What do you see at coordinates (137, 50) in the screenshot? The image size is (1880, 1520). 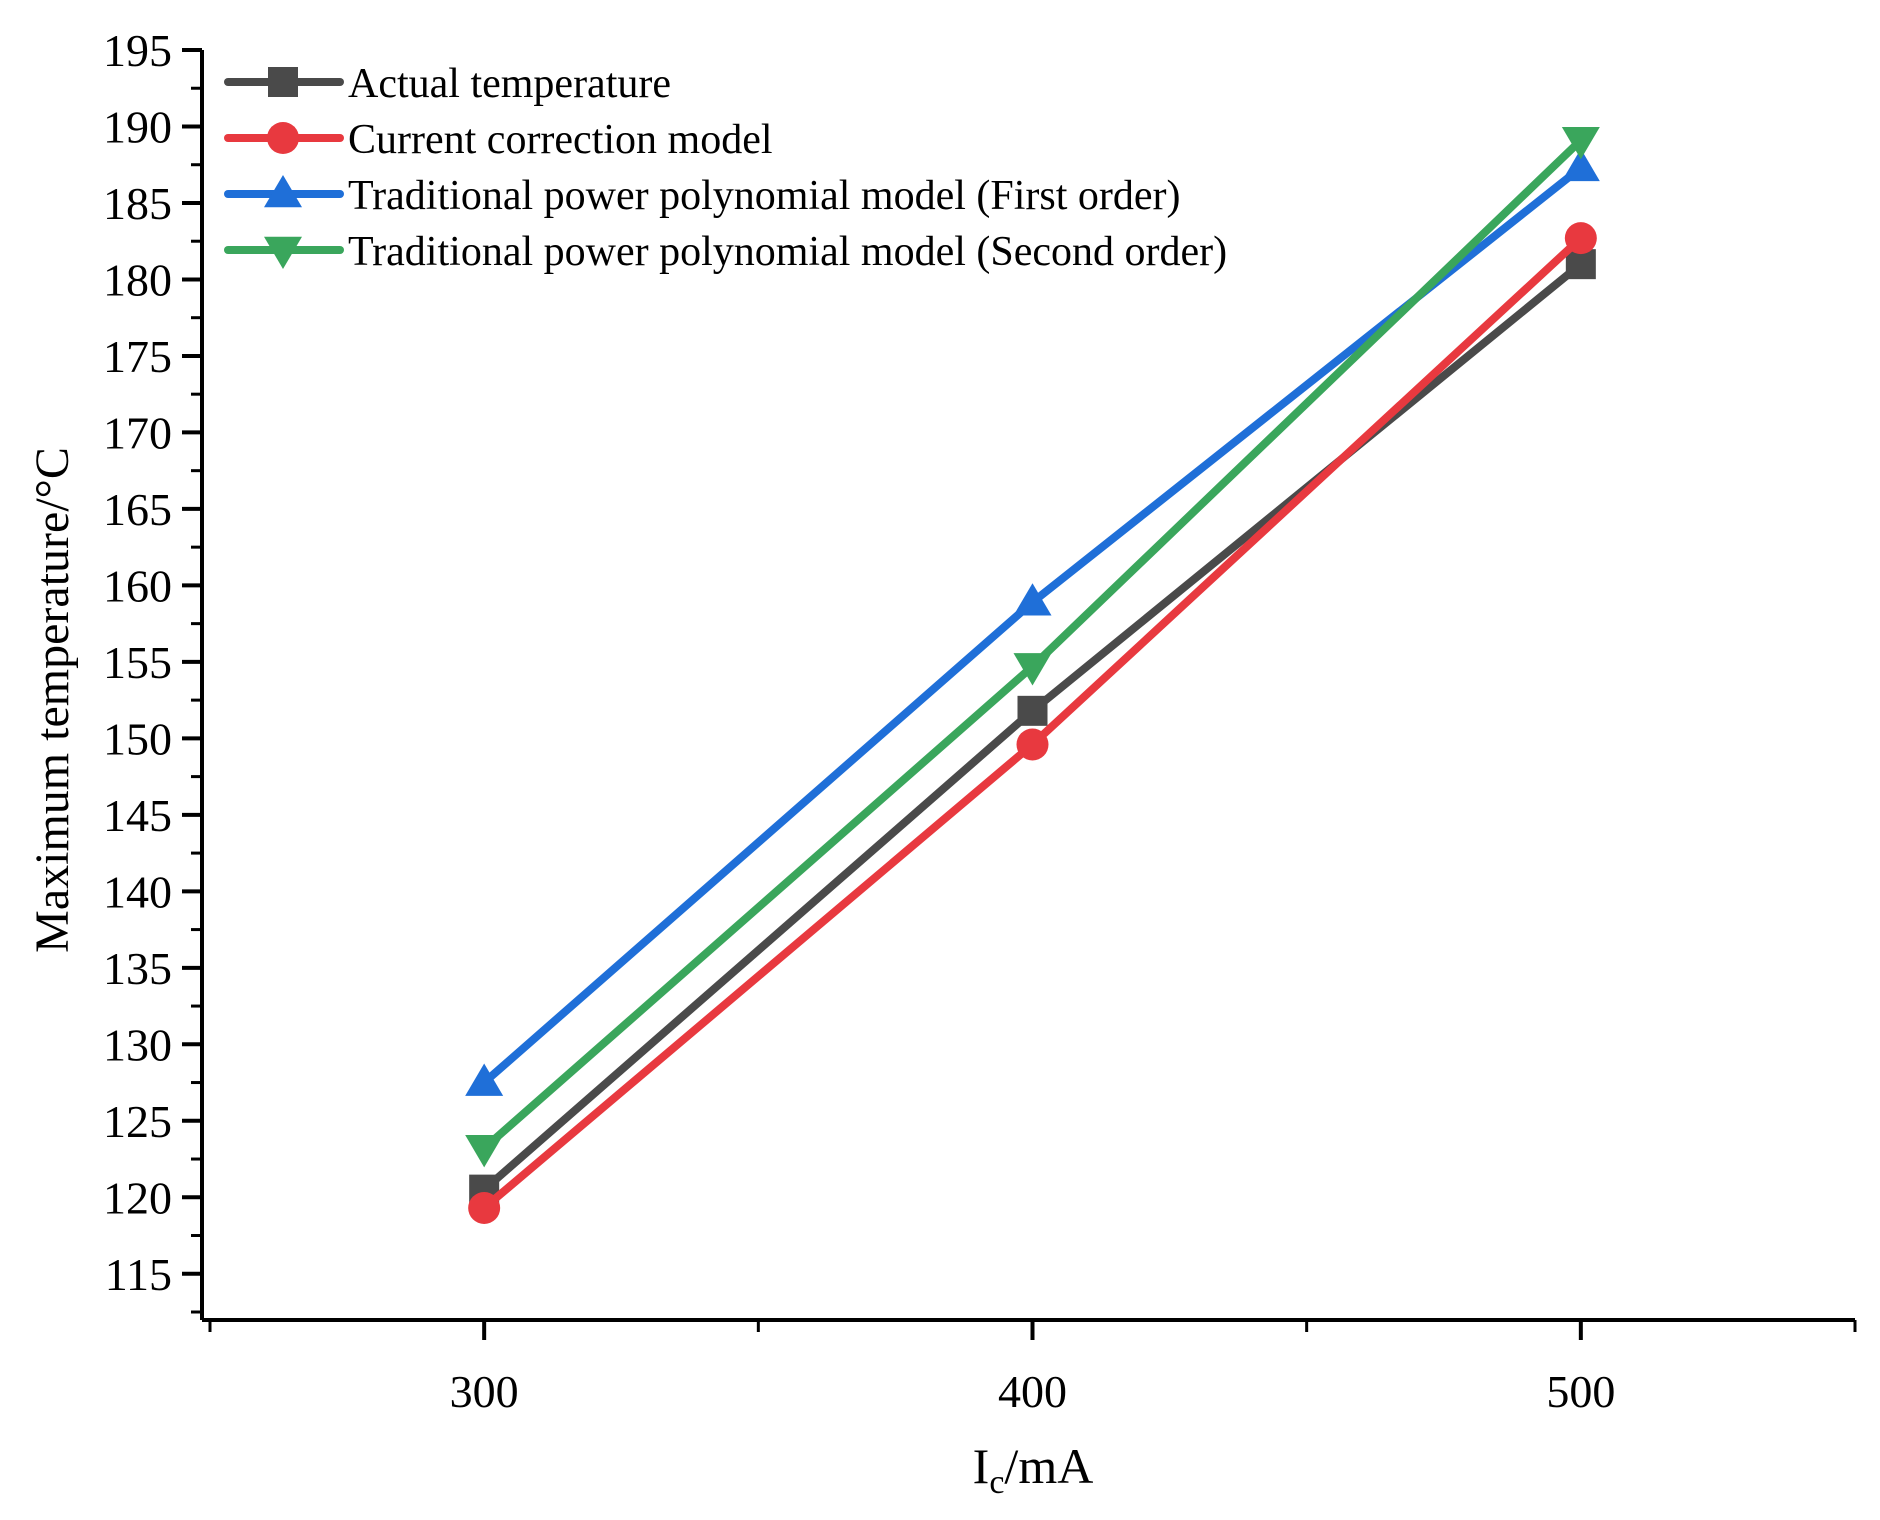 I see `y-tick-label-195: 195` at bounding box center [137, 50].